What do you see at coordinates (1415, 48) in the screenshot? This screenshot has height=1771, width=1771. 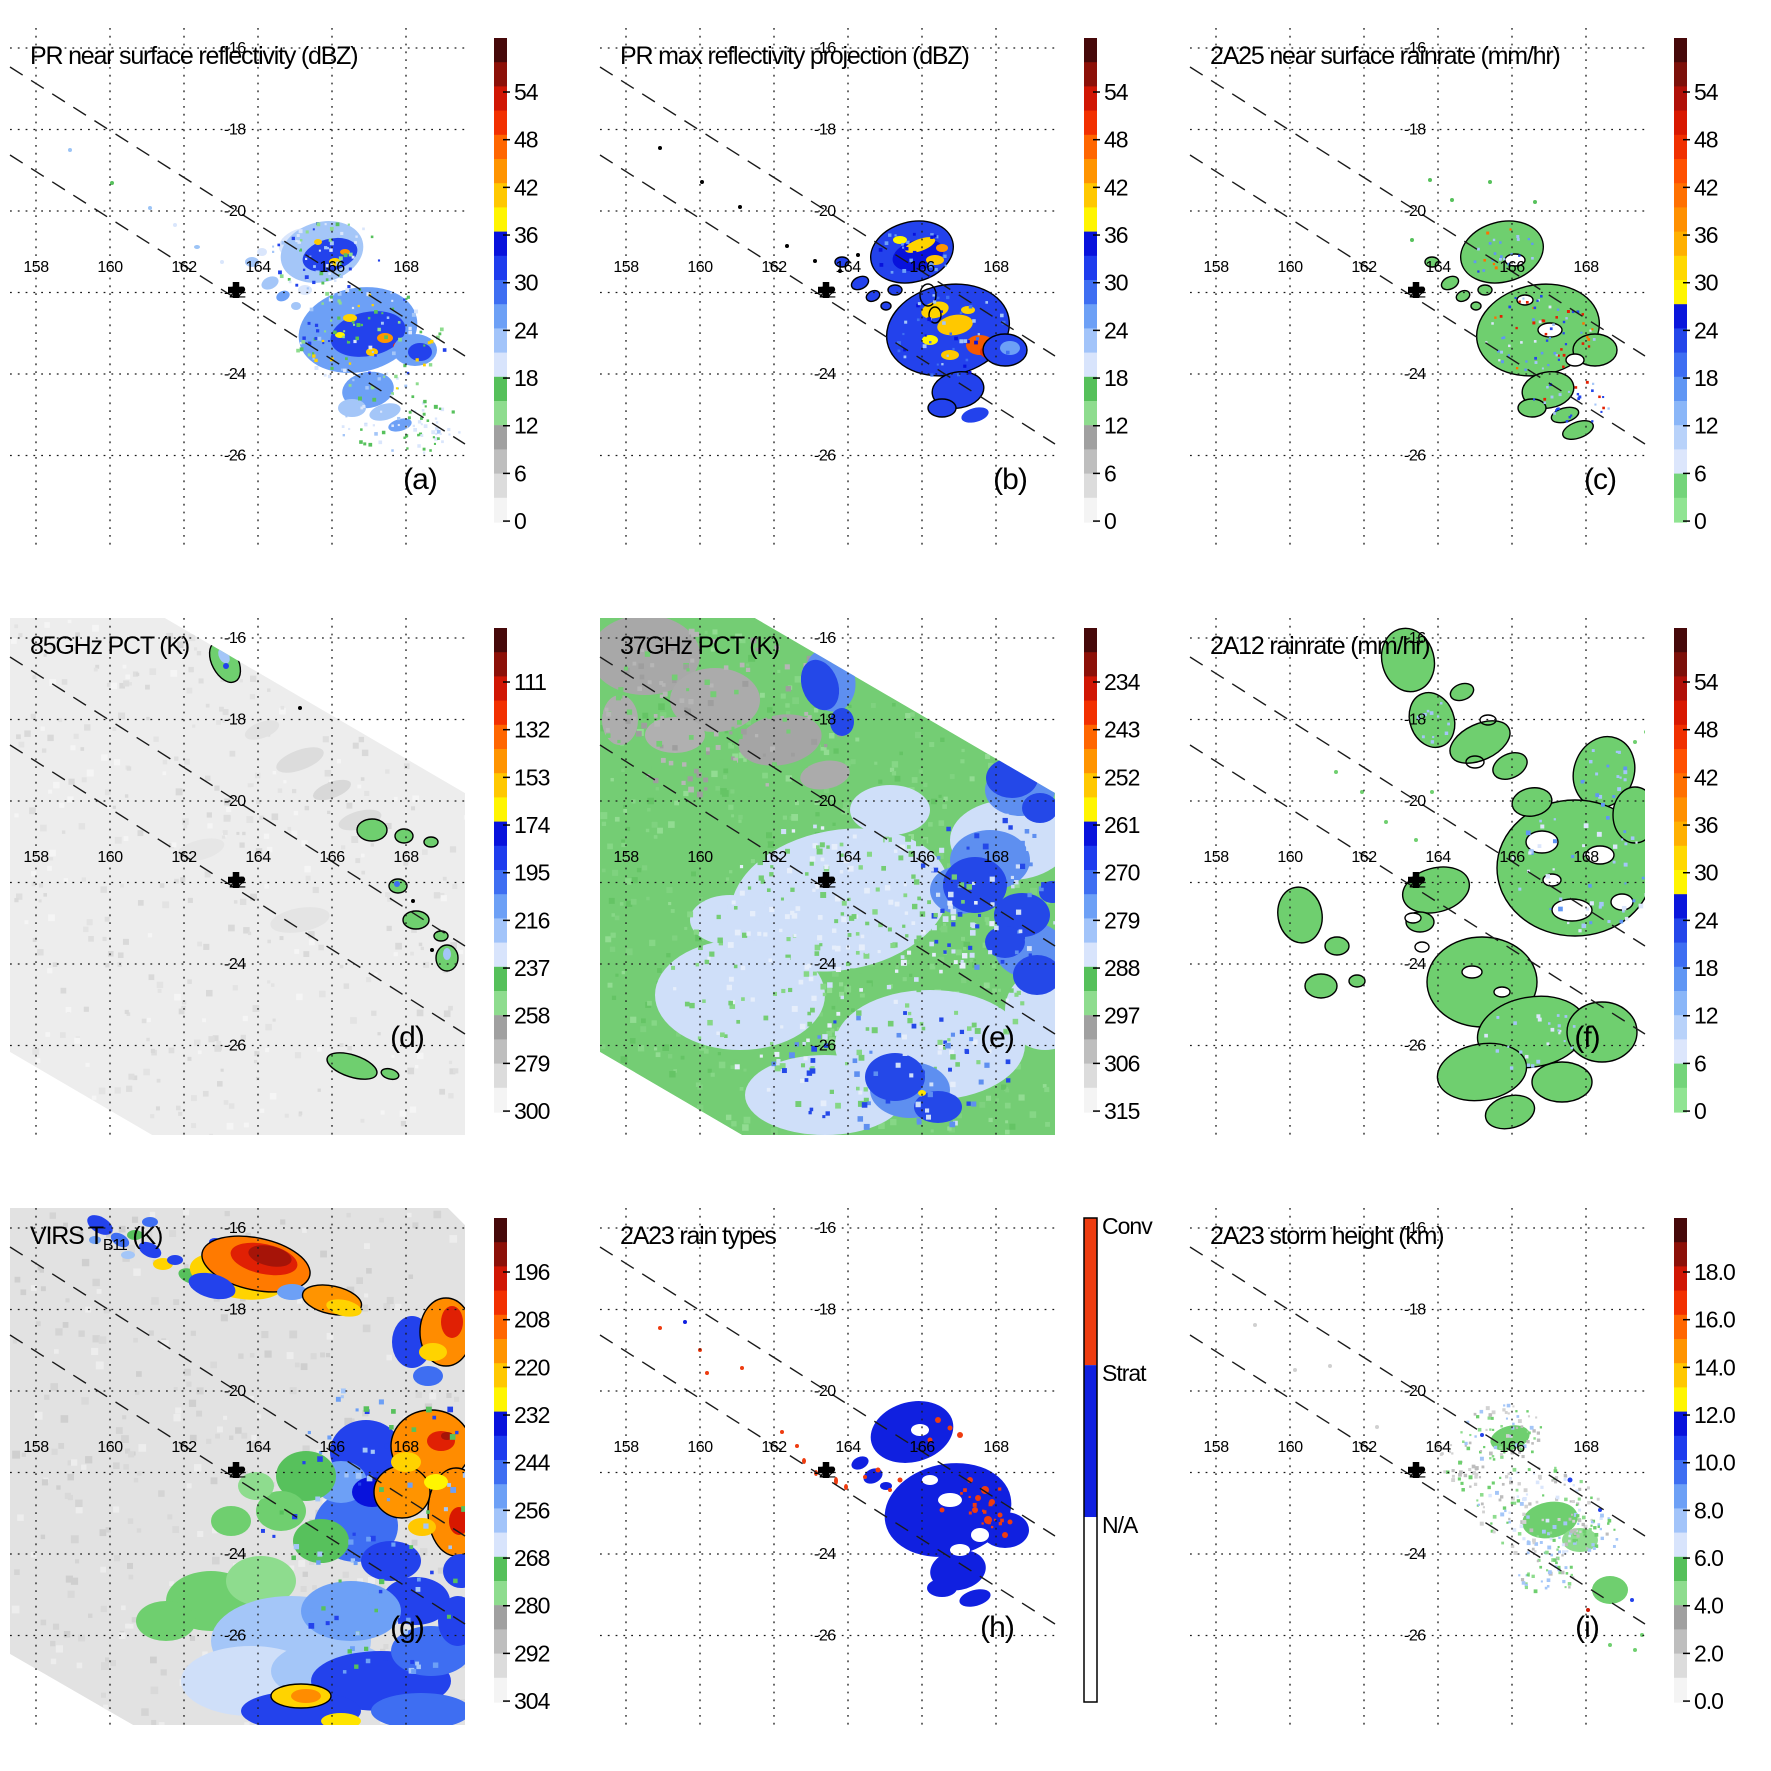 I see `lat-label: -16` at bounding box center [1415, 48].